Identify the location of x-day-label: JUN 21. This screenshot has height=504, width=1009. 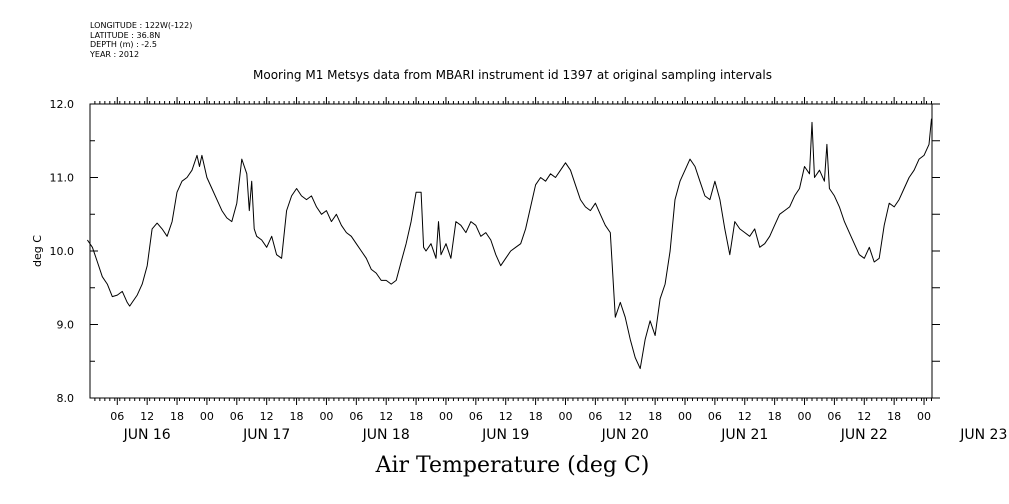
(744, 435).